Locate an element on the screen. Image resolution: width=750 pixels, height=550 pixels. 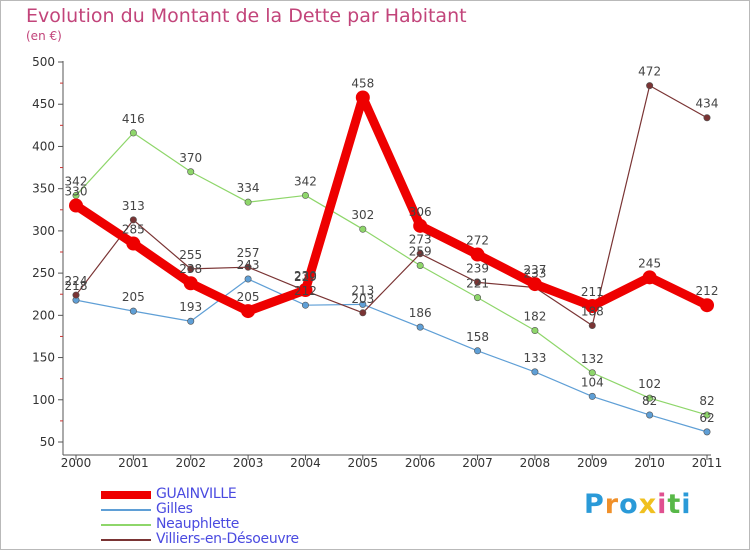
data-label: 102 is located at coordinates (649, 384).